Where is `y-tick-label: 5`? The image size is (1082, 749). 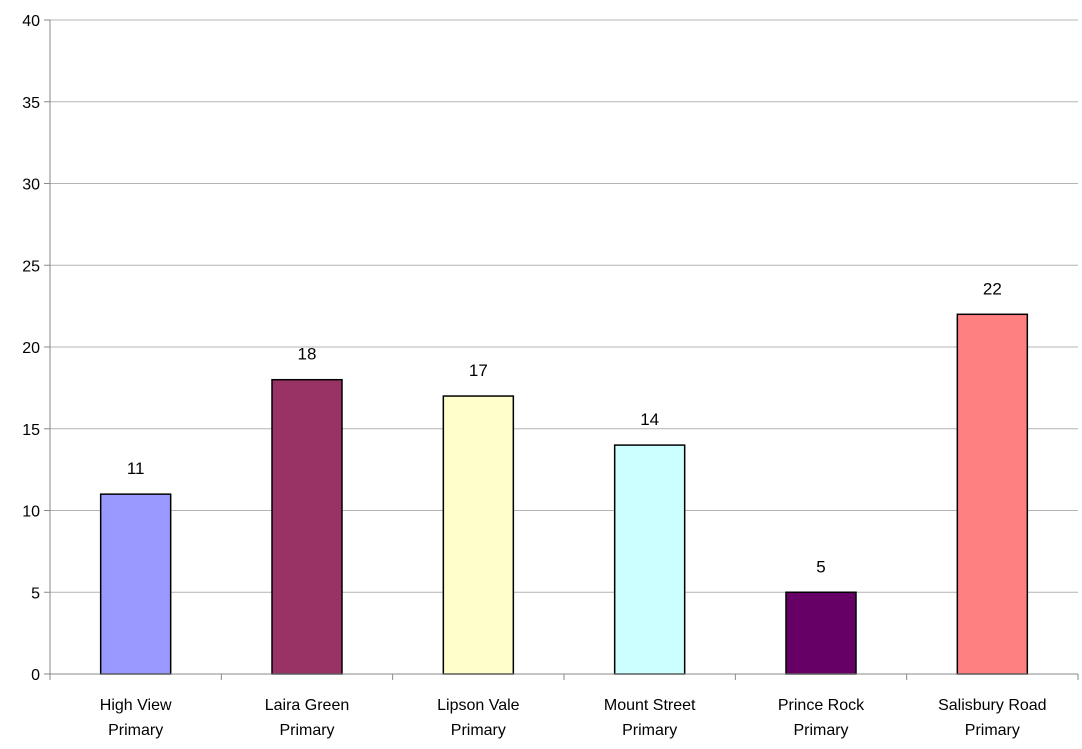
y-tick-label: 5 is located at coordinates (35, 593).